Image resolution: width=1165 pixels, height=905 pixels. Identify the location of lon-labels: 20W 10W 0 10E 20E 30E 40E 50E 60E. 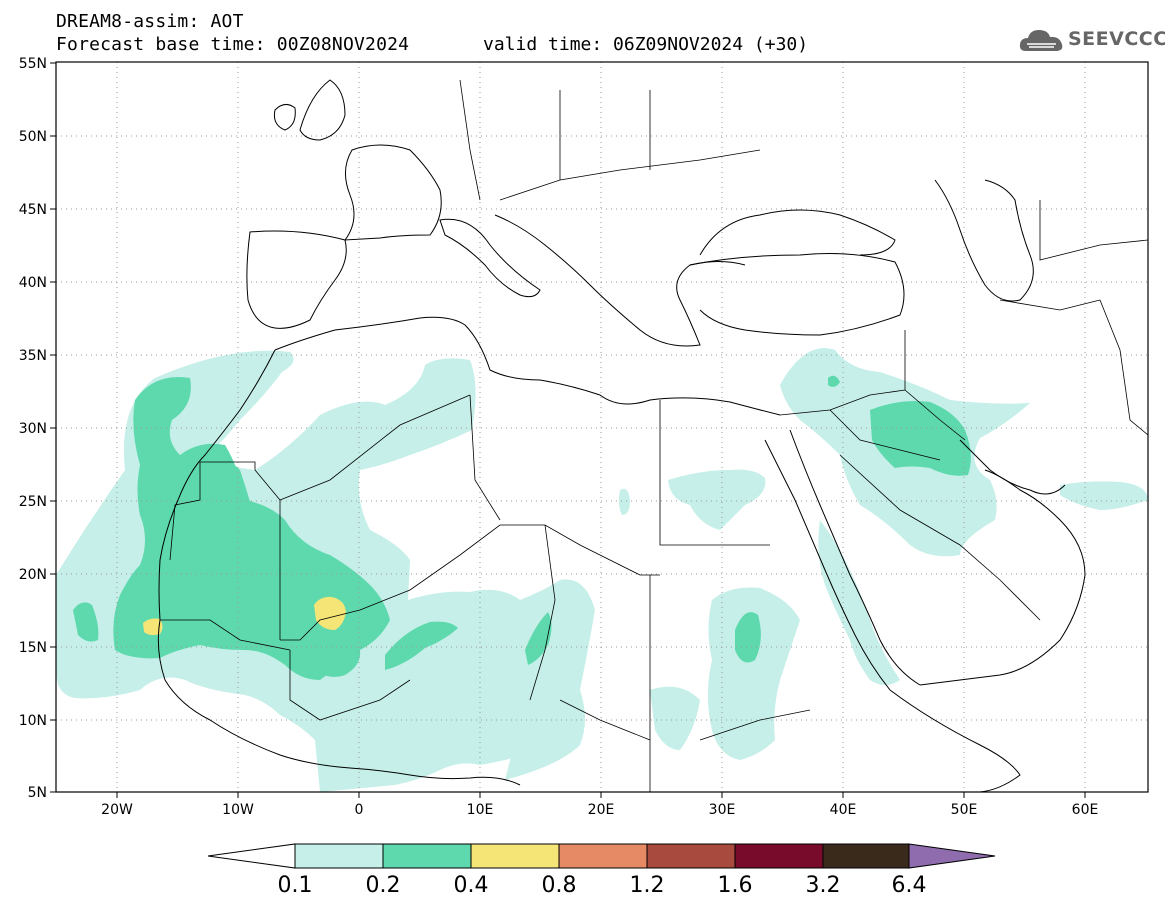
(599, 810).